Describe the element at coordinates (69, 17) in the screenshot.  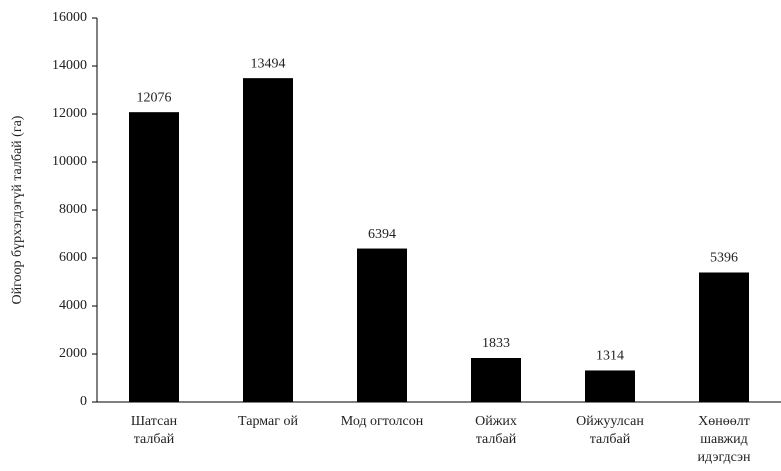
I see `y-tick-label: 16000` at that location.